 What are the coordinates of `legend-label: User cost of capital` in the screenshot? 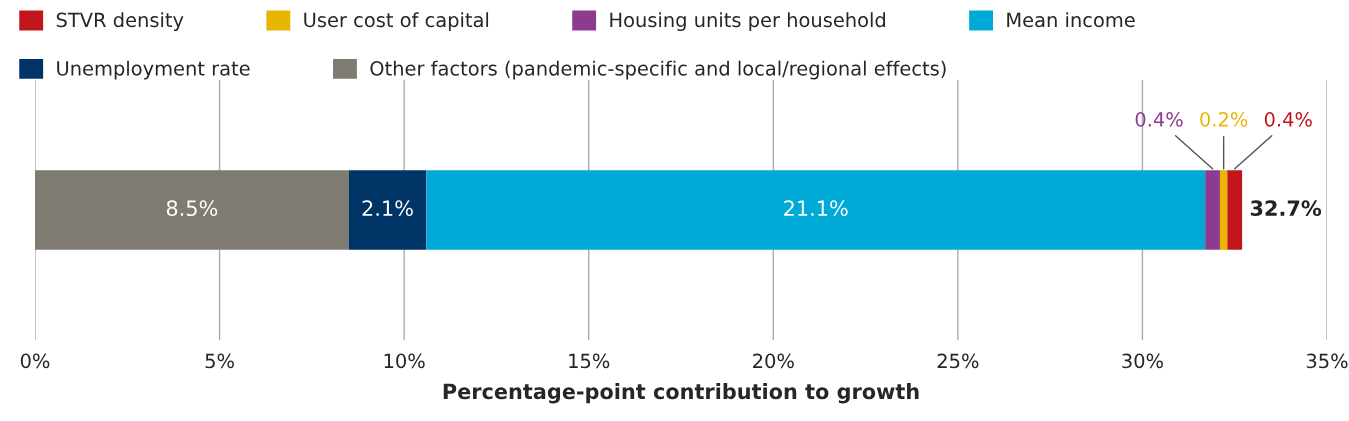 It's located at (396, 22).